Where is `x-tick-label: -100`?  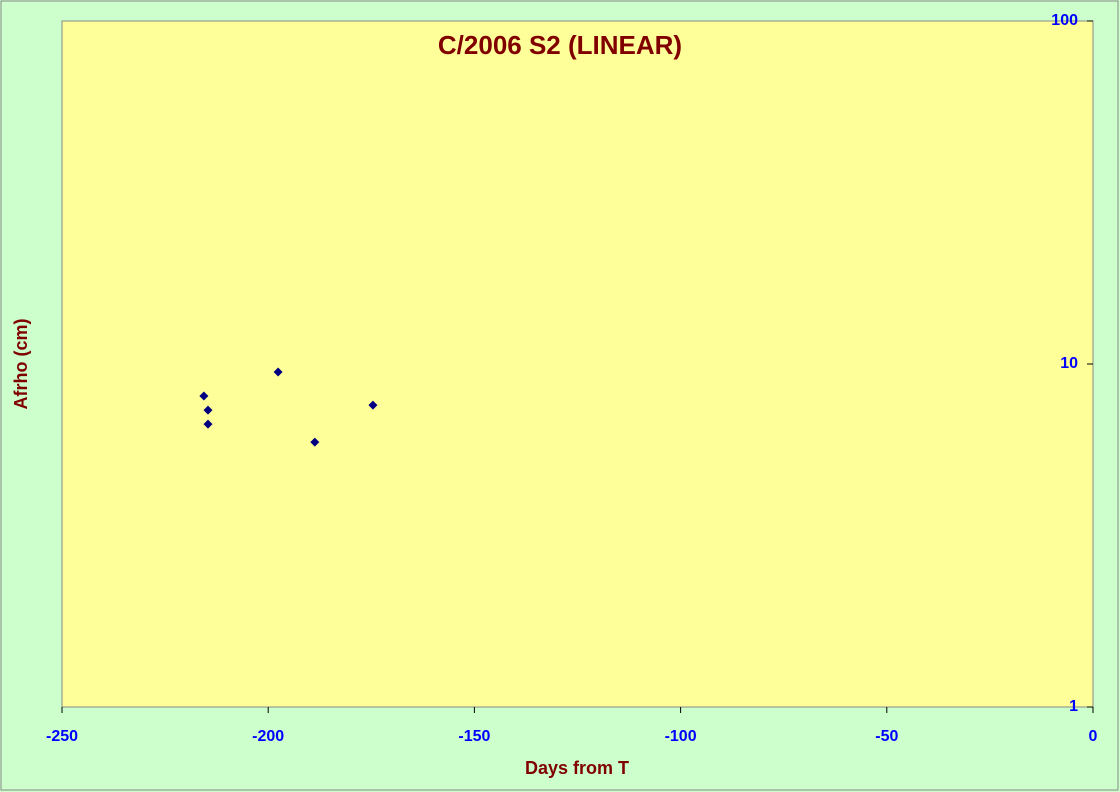
x-tick-label: -100 is located at coordinates (681, 736).